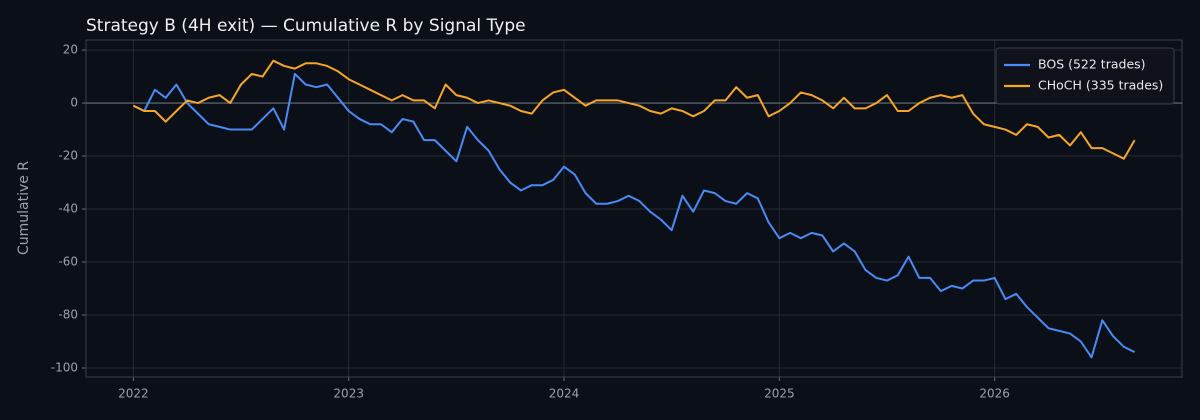  I want to click on legend-label: BOS (522 trades), so click(1092, 64).